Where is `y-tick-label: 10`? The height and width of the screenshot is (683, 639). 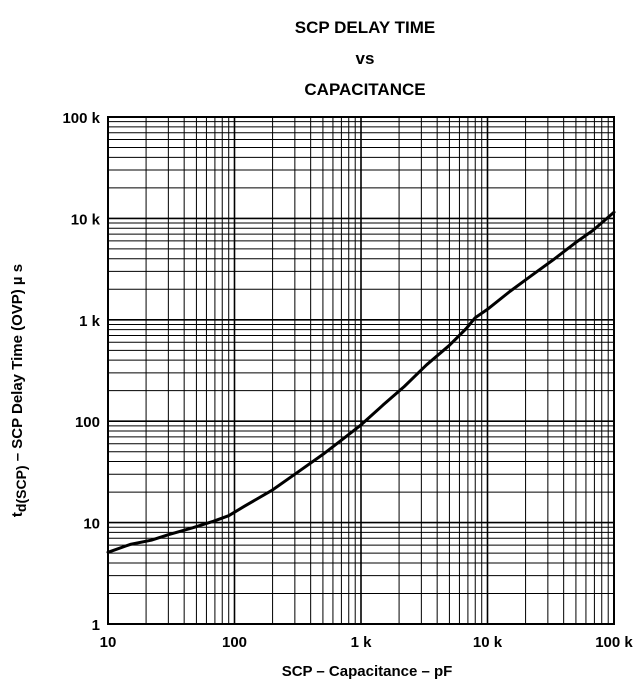
y-tick-label: 10 is located at coordinates (91, 524).